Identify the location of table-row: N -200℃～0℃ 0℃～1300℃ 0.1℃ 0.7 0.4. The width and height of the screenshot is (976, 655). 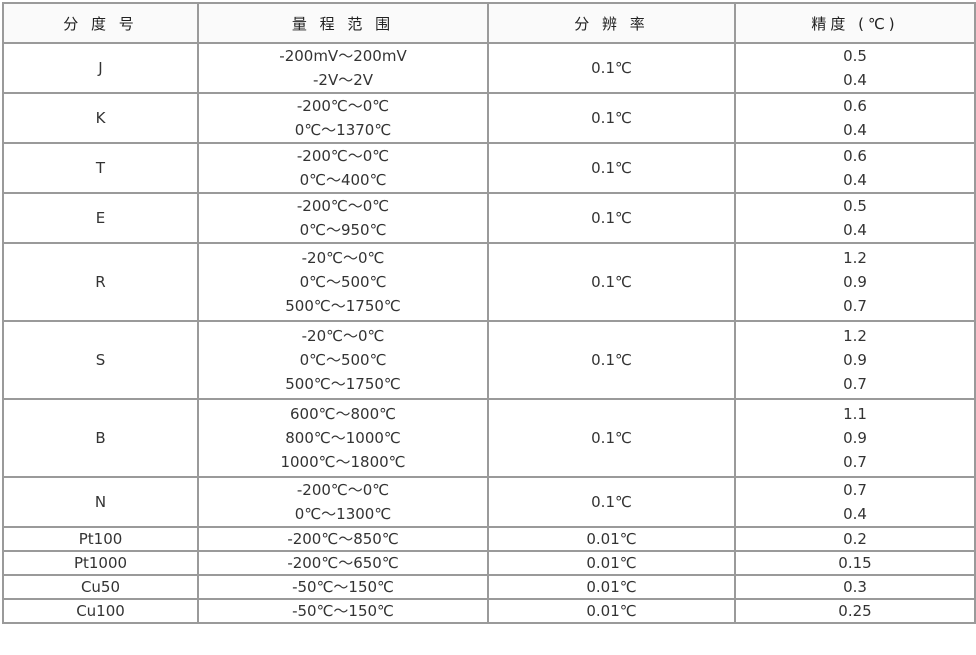
(489, 502).